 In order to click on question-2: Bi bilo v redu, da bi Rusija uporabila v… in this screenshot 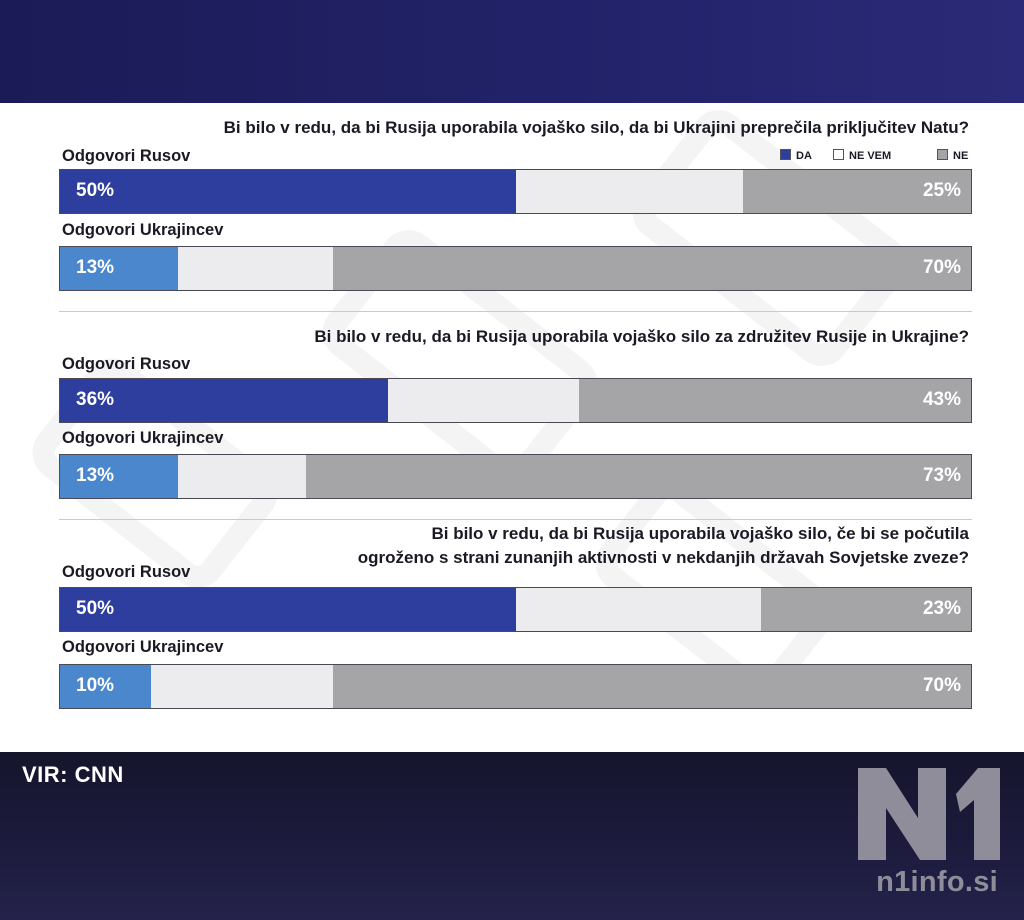, I will do `click(641, 336)`.